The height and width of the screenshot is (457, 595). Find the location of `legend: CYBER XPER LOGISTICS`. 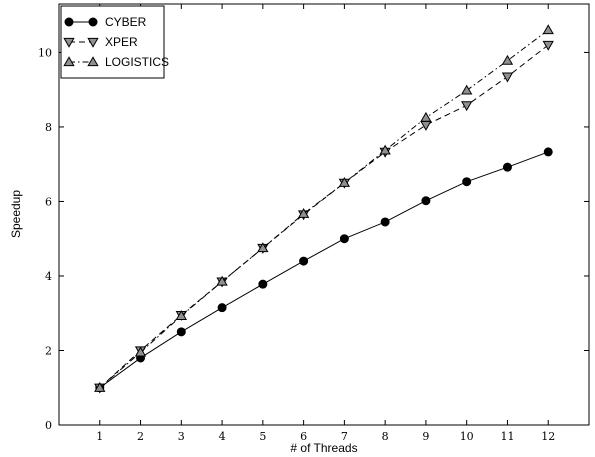

legend: CYBER XPER LOGISTICS is located at coordinates (114, 42).